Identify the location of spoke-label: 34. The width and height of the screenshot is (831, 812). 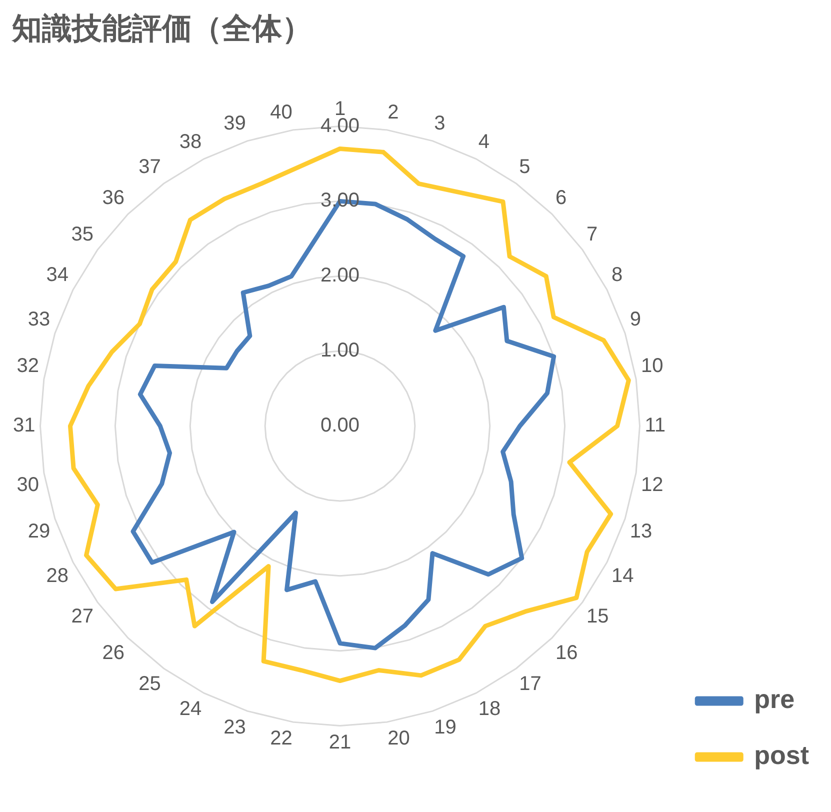
(57, 275).